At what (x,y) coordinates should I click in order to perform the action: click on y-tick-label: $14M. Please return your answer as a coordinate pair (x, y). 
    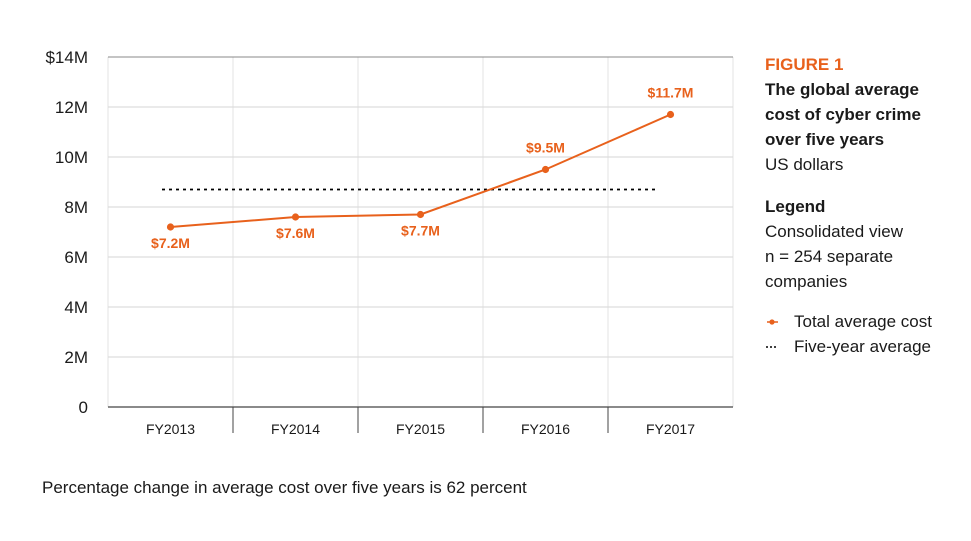
    Looking at the image, I should click on (66, 57).